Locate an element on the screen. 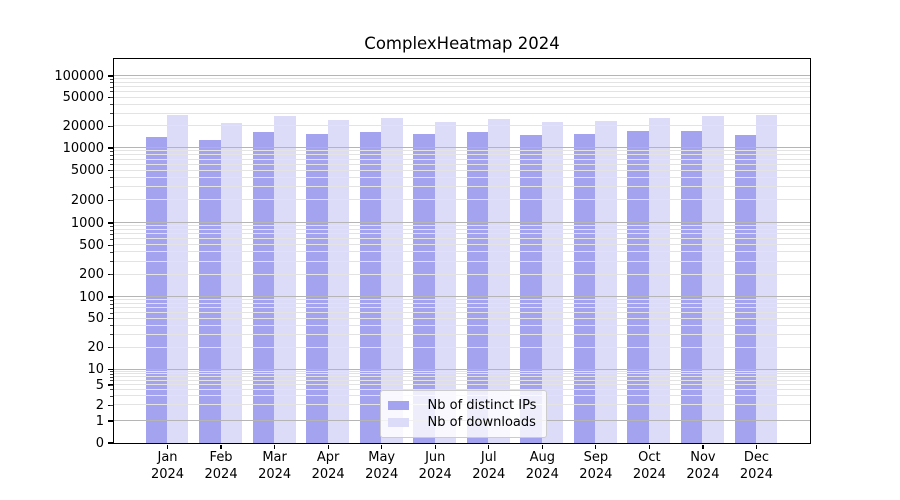 Image resolution: width=900 pixels, height=500 pixels. y-tick-label: 5000 is located at coordinates (87, 171).